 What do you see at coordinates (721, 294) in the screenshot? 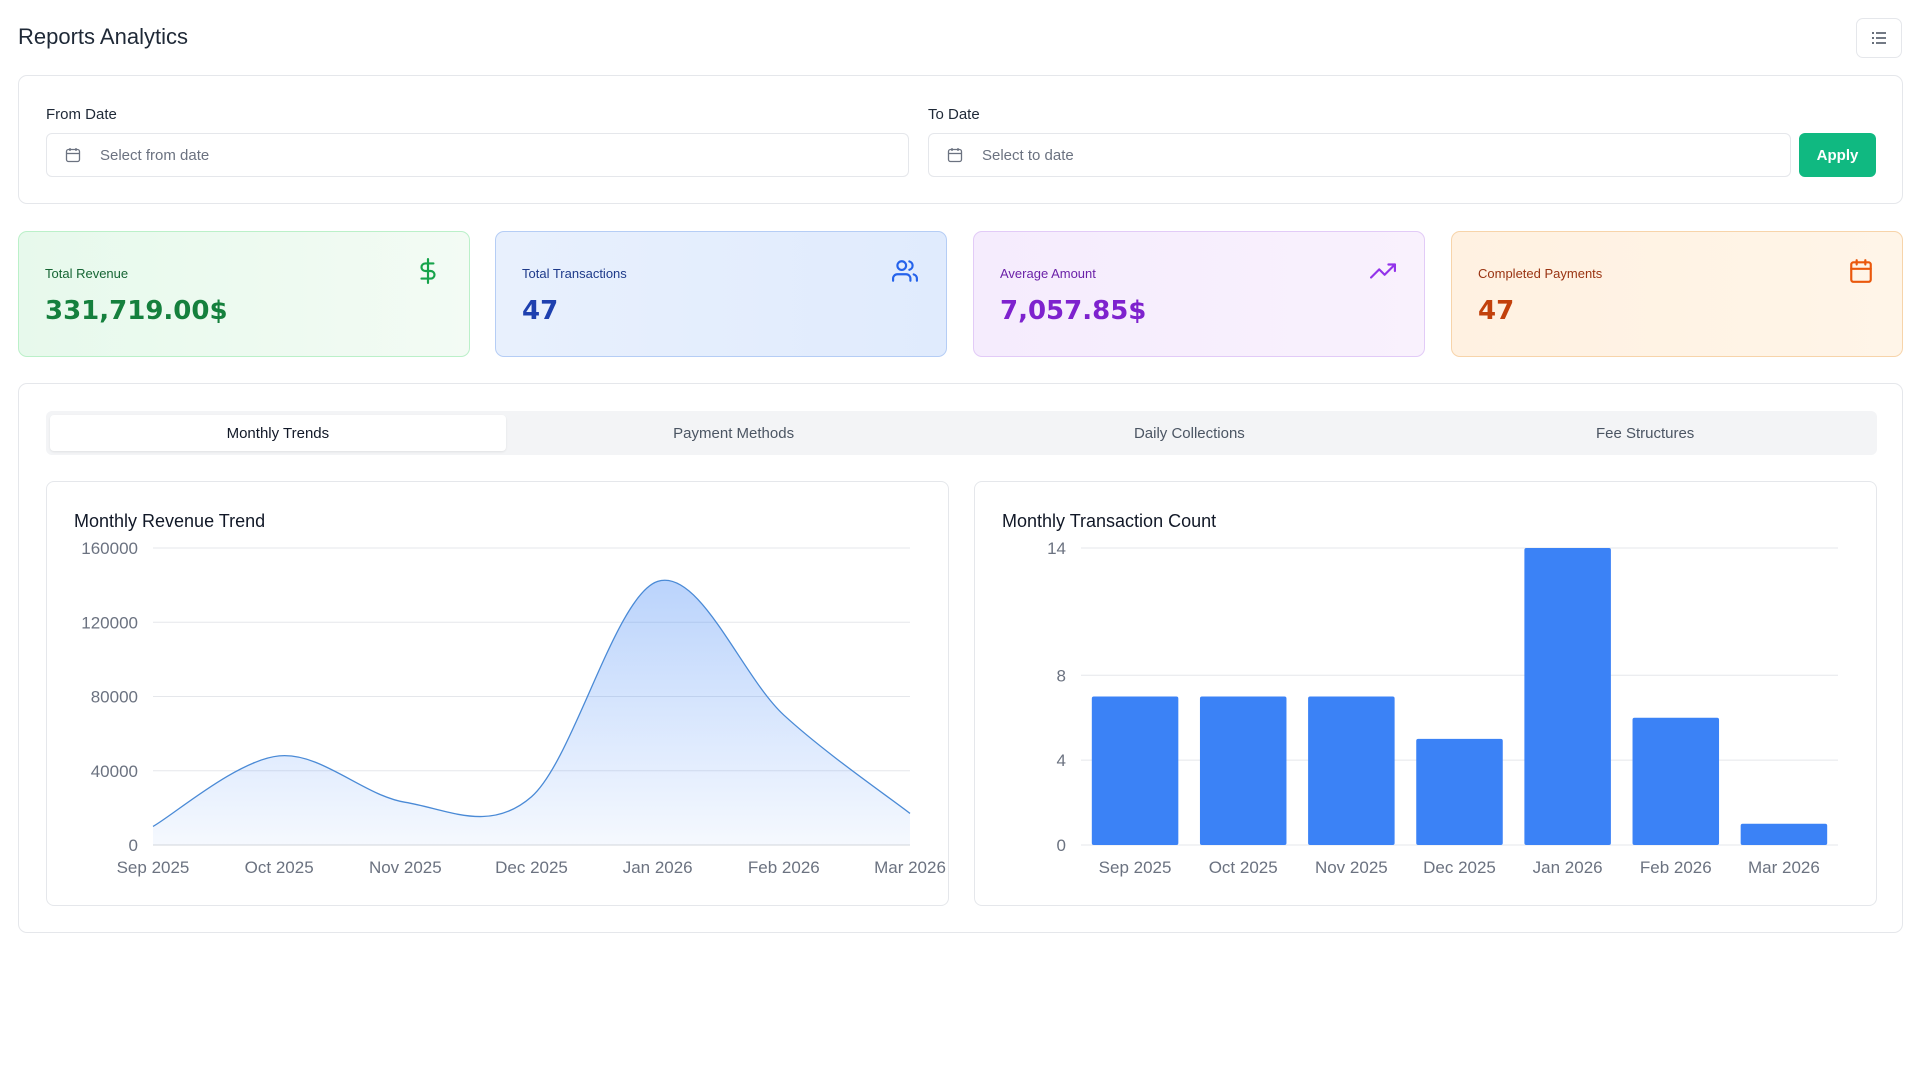
I see `stat-card-total-transactions: Total Transactions 47` at bounding box center [721, 294].